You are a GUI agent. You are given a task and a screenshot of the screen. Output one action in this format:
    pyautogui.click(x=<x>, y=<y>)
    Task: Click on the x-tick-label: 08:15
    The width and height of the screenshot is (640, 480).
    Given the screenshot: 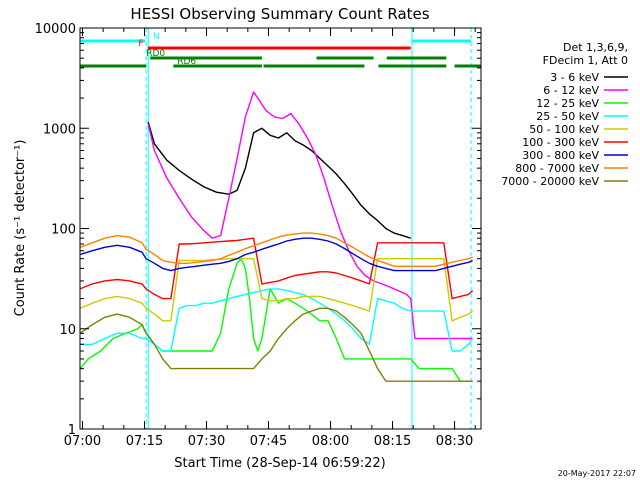 What is the action you would take?
    pyautogui.click(x=392, y=441)
    